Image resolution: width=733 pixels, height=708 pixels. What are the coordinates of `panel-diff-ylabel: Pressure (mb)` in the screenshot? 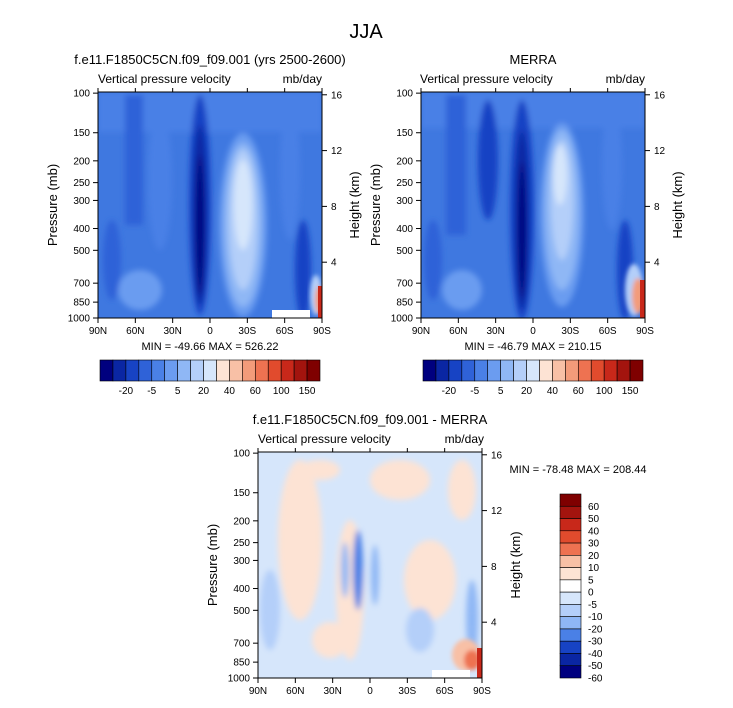 It's located at (212, 565).